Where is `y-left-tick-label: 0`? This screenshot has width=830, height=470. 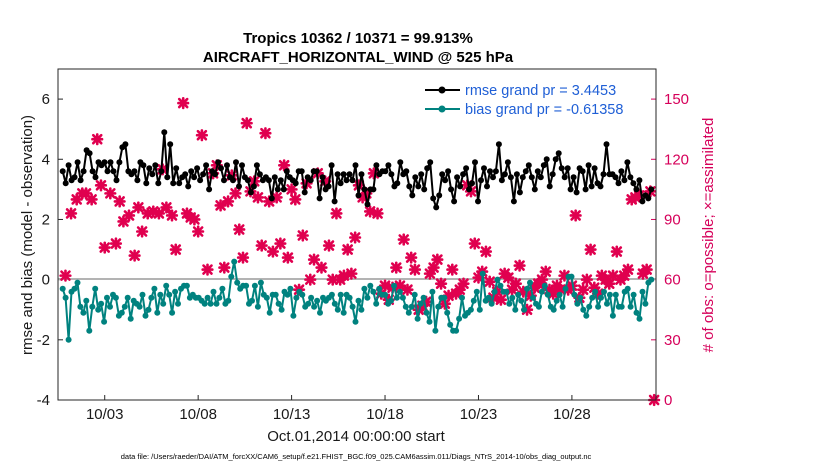
y-left-tick-label: 0 is located at coordinates (46, 280).